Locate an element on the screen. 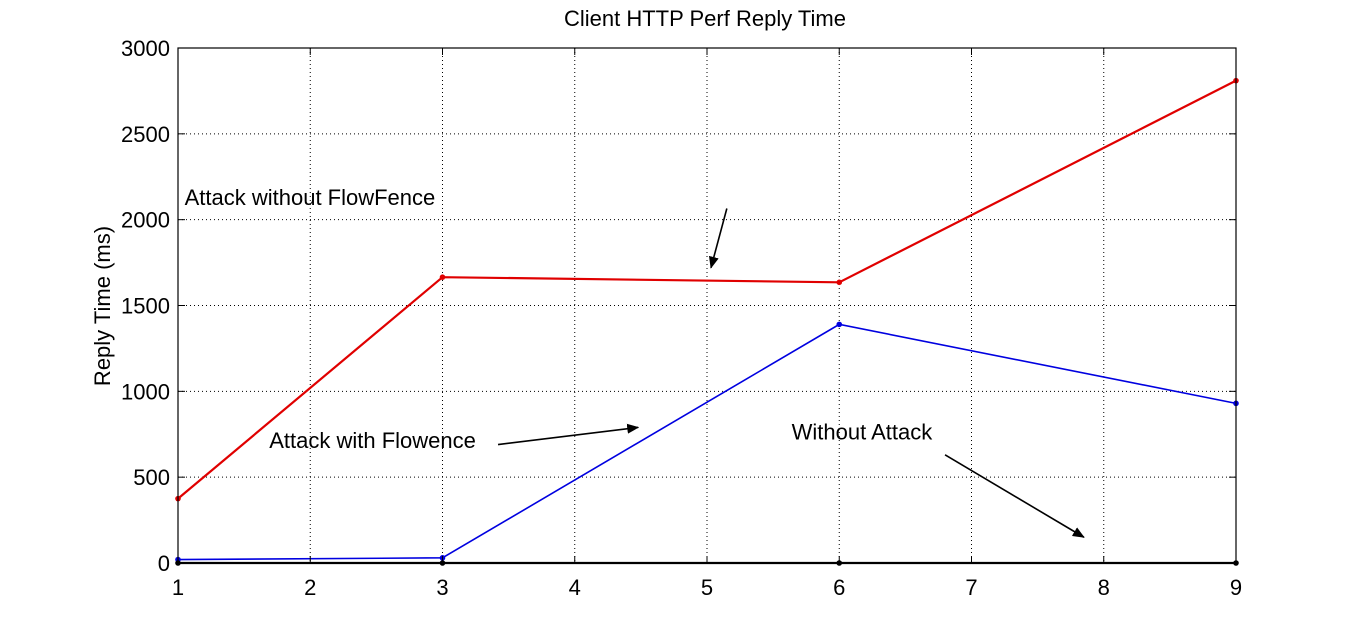  y-tick-label: 2500 is located at coordinates (145, 134).